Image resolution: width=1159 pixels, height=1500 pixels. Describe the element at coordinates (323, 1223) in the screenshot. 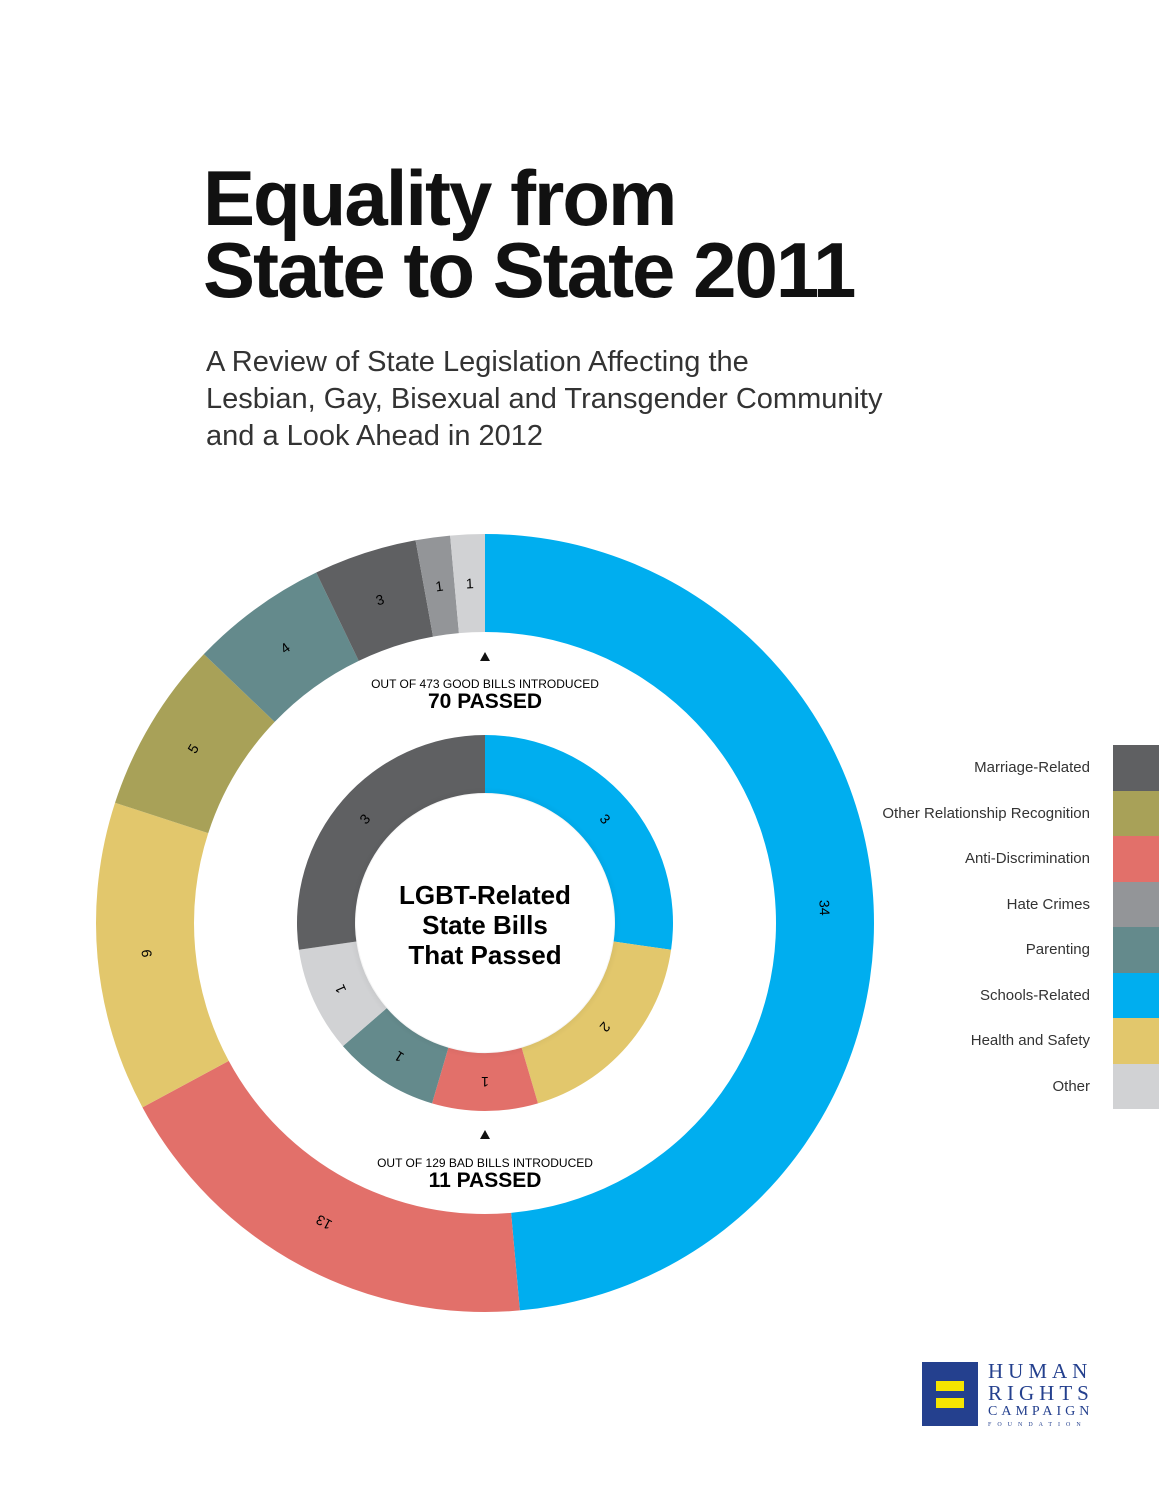

I see `data-label: 13` at that location.